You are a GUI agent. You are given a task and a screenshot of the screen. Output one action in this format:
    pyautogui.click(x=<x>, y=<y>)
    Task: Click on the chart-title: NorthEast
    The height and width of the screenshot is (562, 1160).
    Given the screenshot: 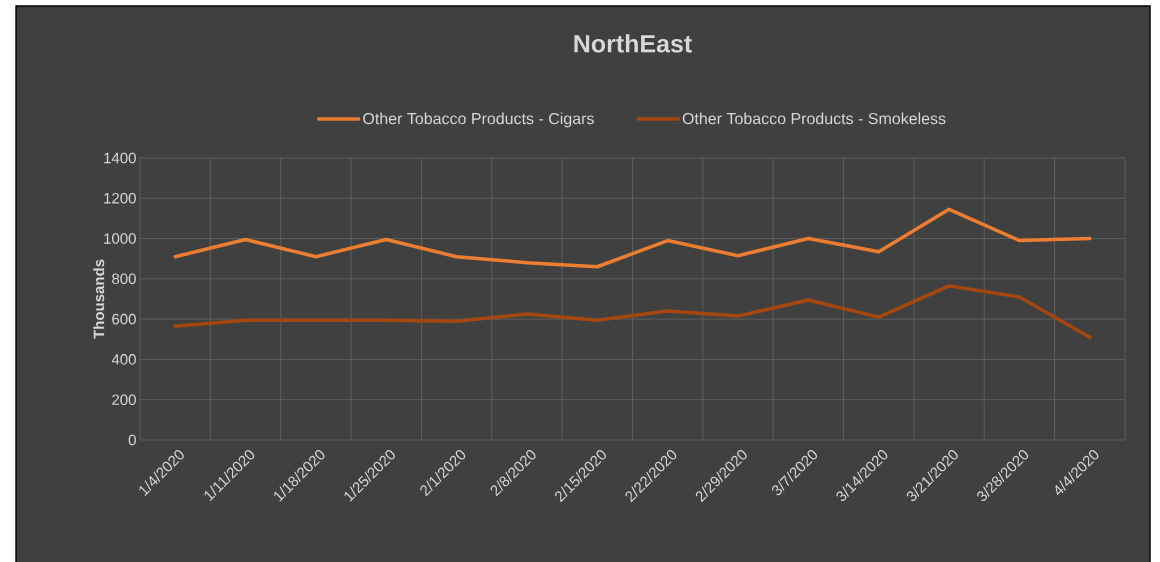 What is the action you would take?
    pyautogui.click(x=633, y=43)
    